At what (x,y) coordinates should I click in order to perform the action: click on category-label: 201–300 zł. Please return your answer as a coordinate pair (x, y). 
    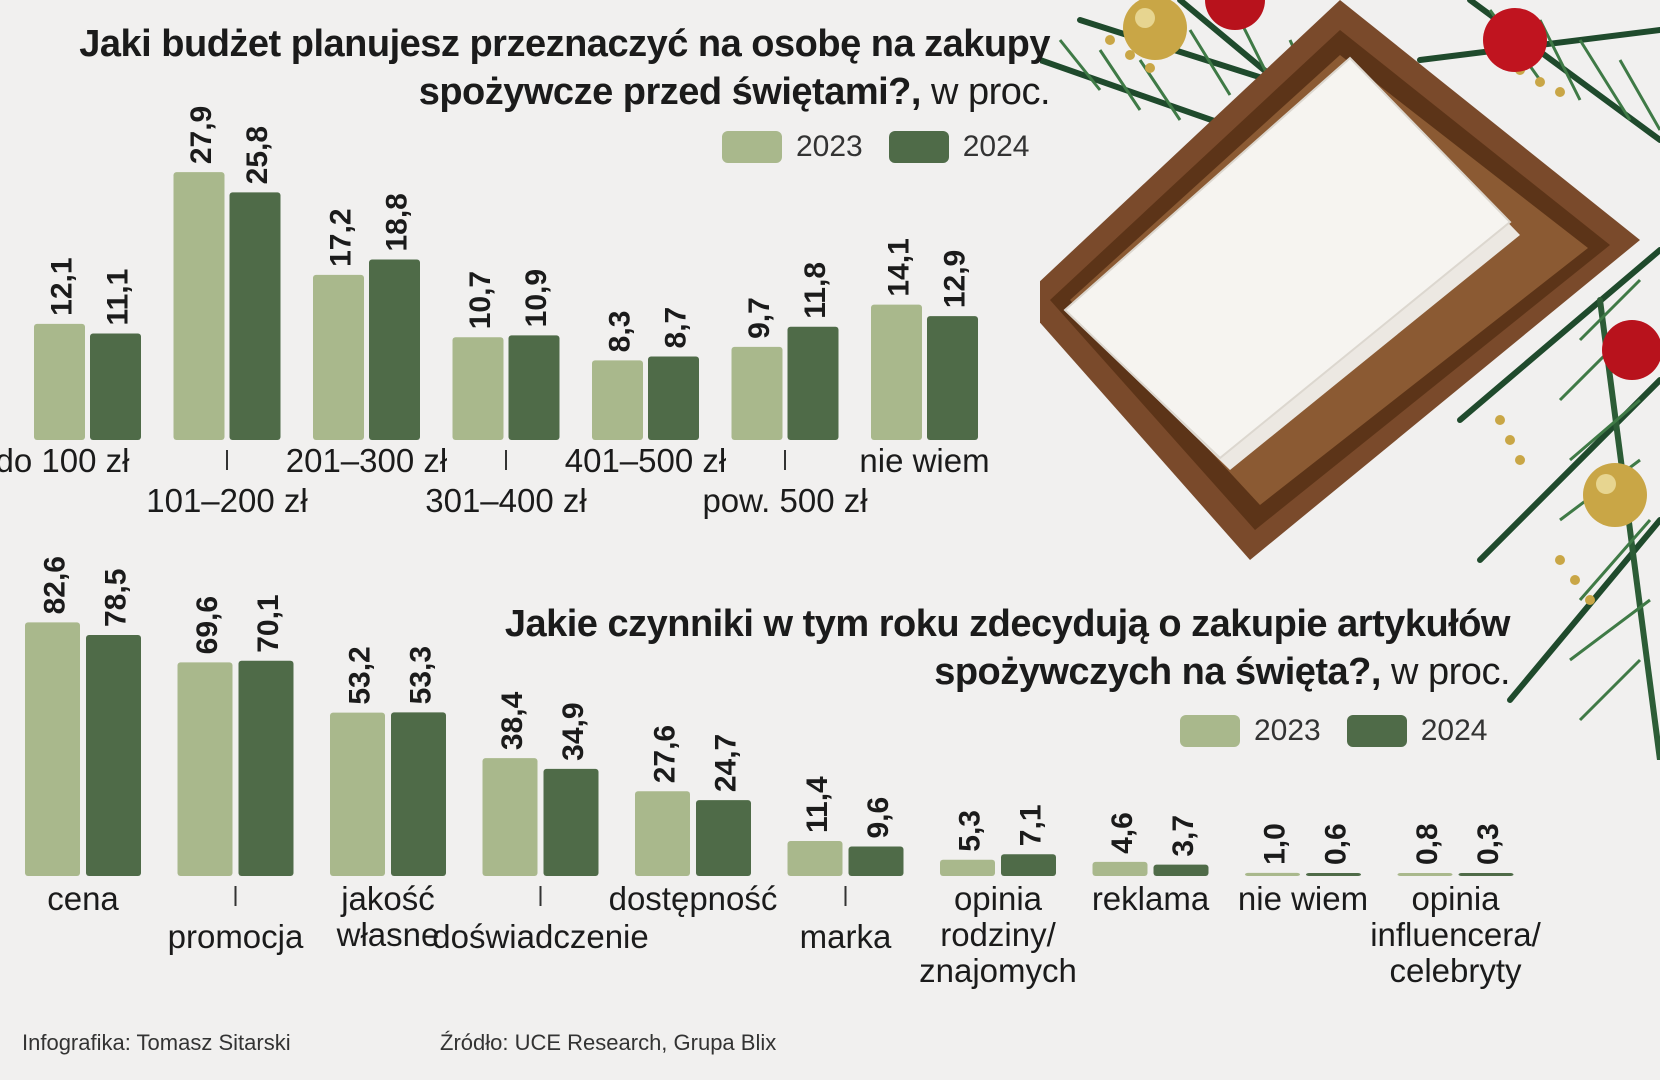
    Looking at the image, I should click on (367, 460).